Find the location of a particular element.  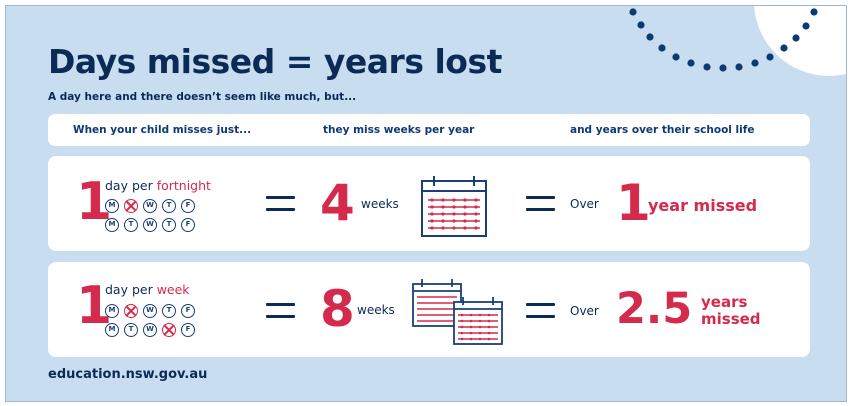

years-count: 1 is located at coordinates (633, 203).